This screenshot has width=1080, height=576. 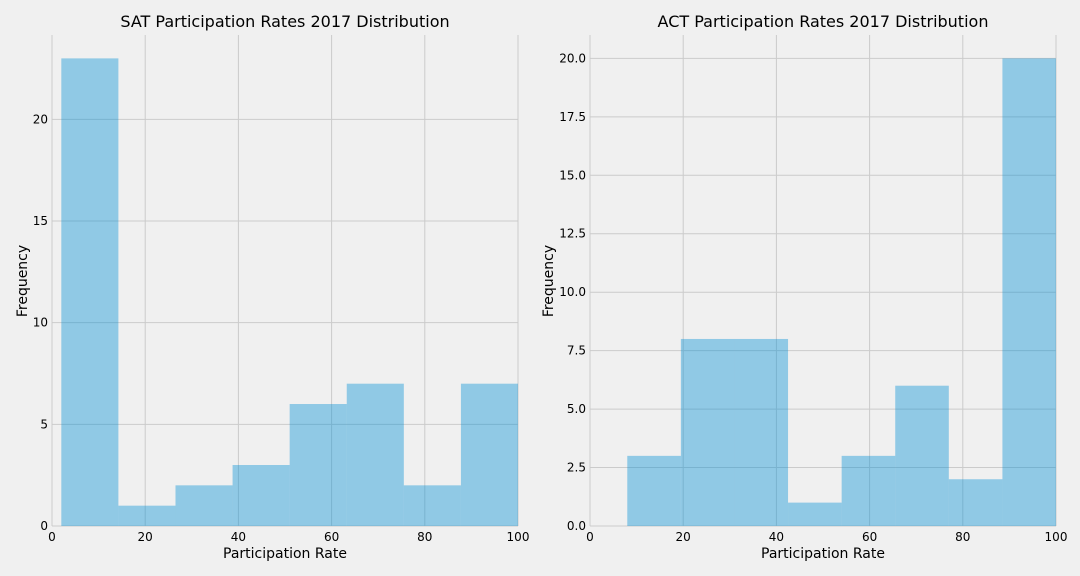 I want to click on sat-y-tick-label: 10, so click(x=40, y=323).